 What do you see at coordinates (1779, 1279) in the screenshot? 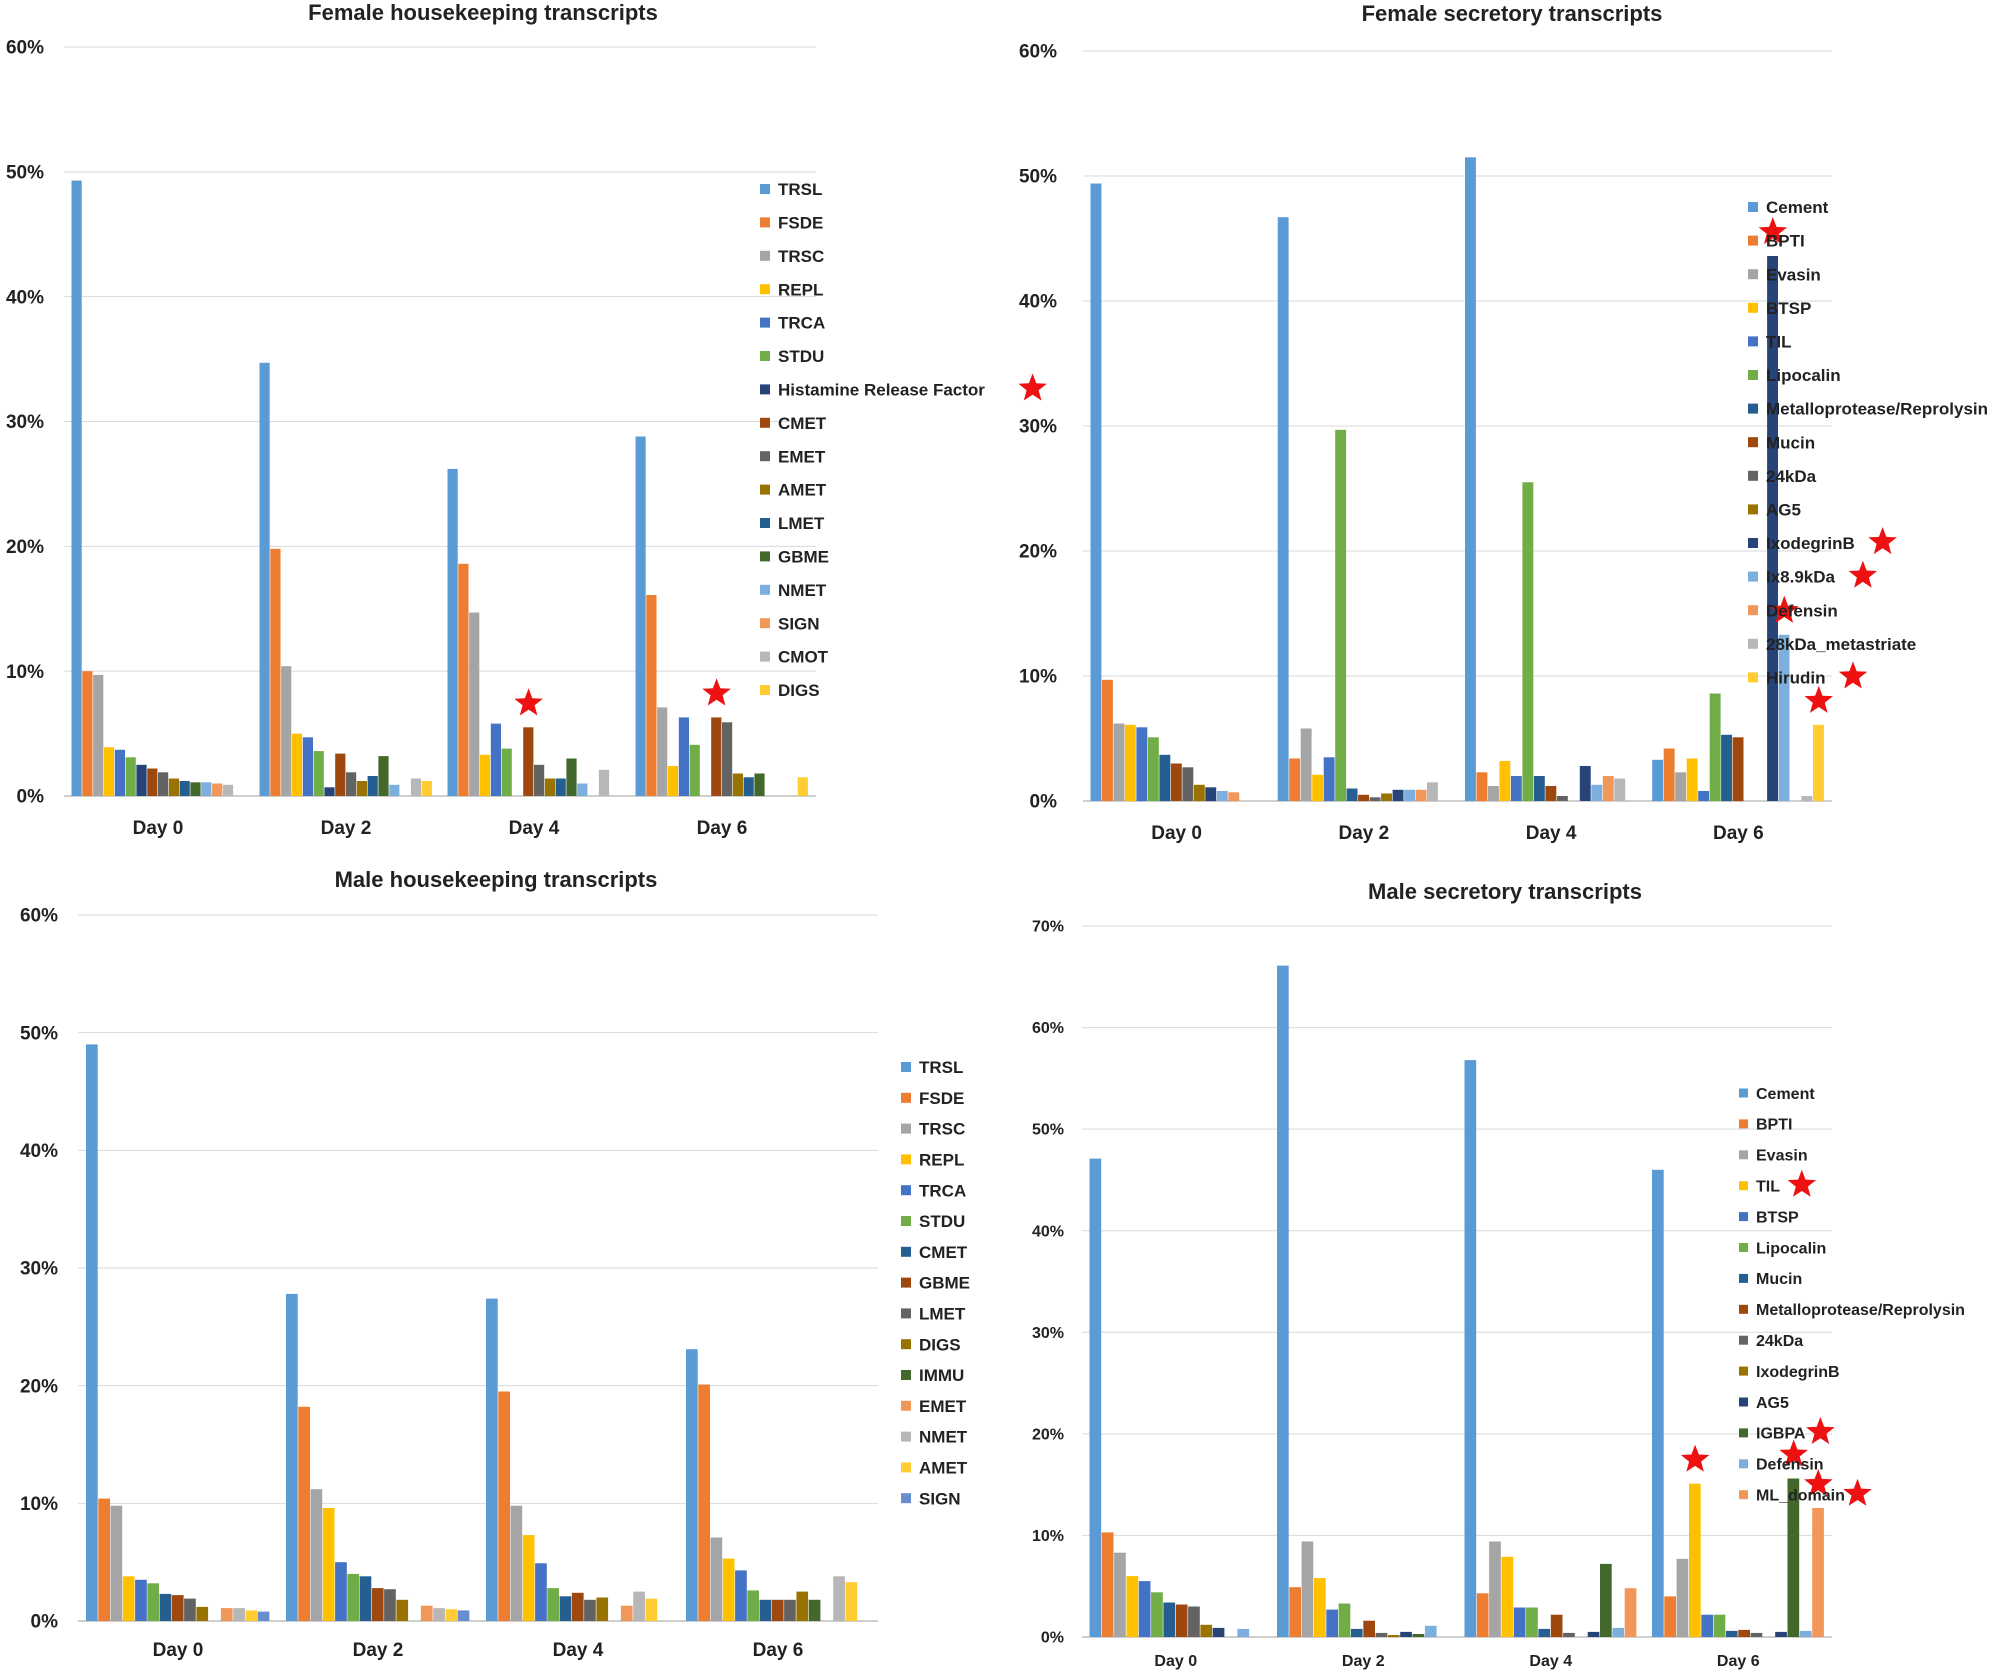
I see `legend-entry: Mucin` at bounding box center [1779, 1279].